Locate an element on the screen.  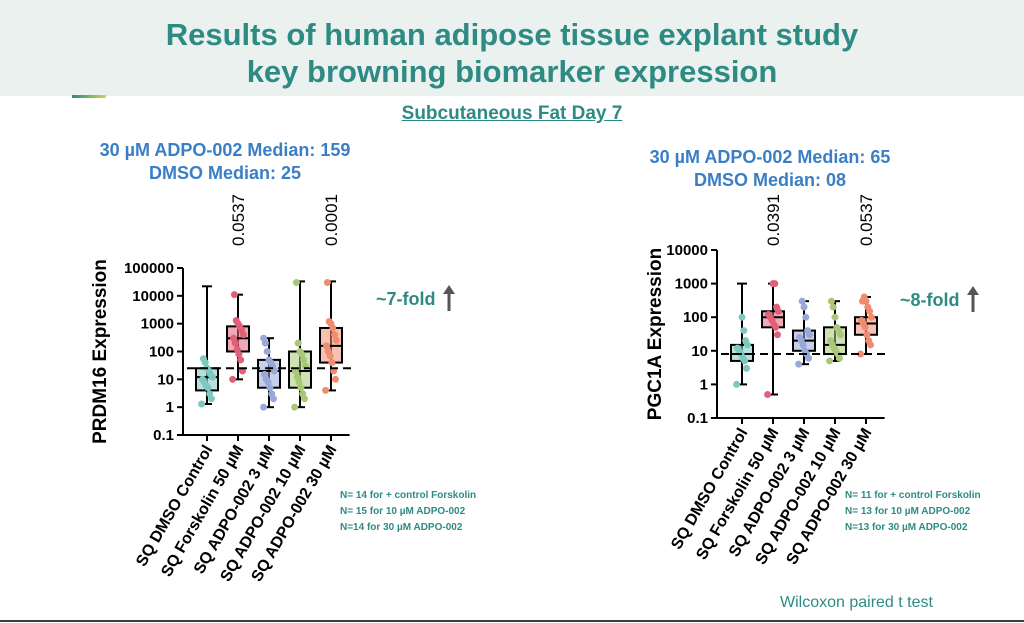
right-median-line-2: DMSO Median: 08 is located at coordinates (770, 180).